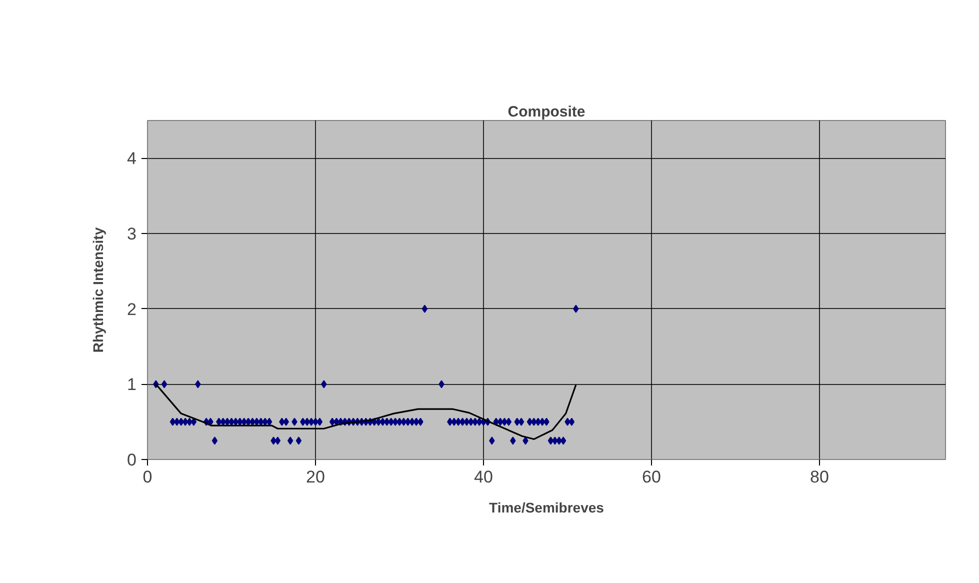 The width and height of the screenshot is (979, 583). What do you see at coordinates (132, 460) in the screenshot?
I see `y-tick-label: 0` at bounding box center [132, 460].